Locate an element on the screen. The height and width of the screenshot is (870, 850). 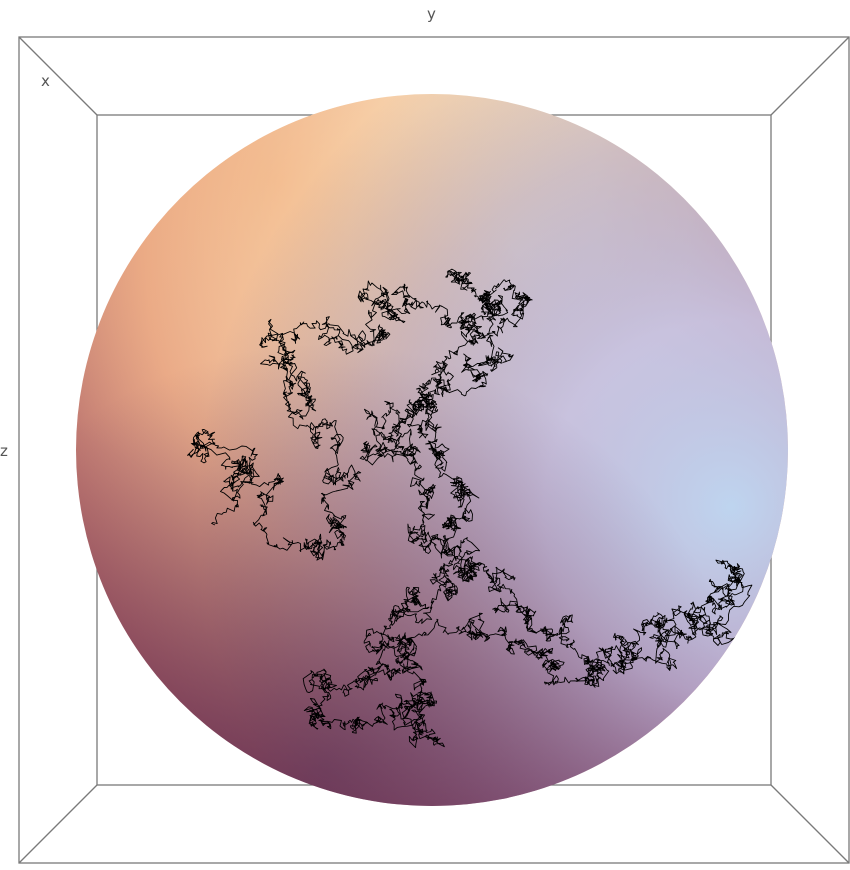
z-axis-label: z is located at coordinates (4, 451).